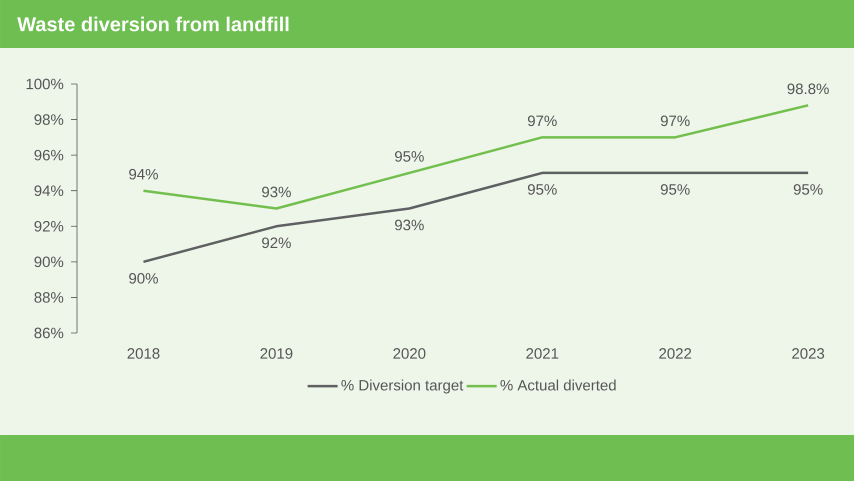  Describe the element at coordinates (143, 174) in the screenshot. I see `data-label: 94%` at that location.